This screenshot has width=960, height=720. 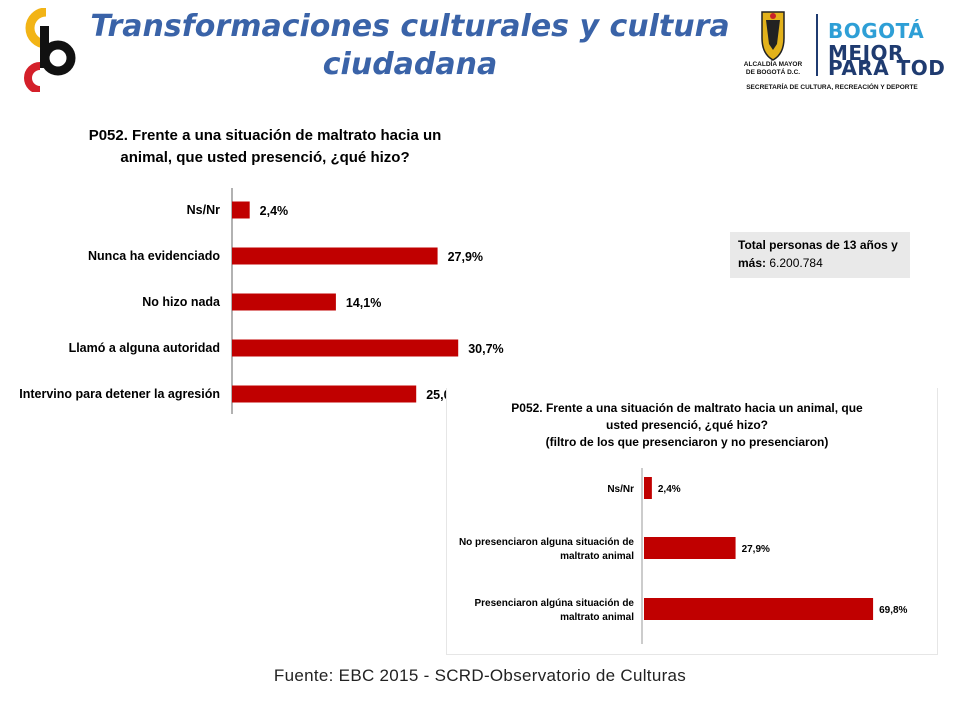 What do you see at coordinates (546, 542) in the screenshot?
I see `chart2-category-line: No presenciaron alguna situación de` at bounding box center [546, 542].